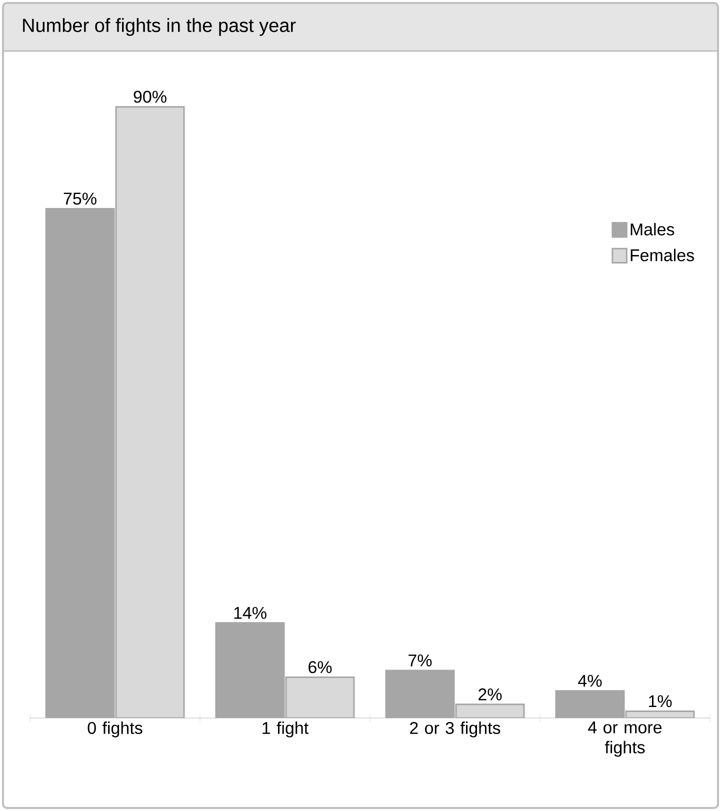 This screenshot has width=721, height=811. I want to click on data-label: 4%, so click(590, 680).